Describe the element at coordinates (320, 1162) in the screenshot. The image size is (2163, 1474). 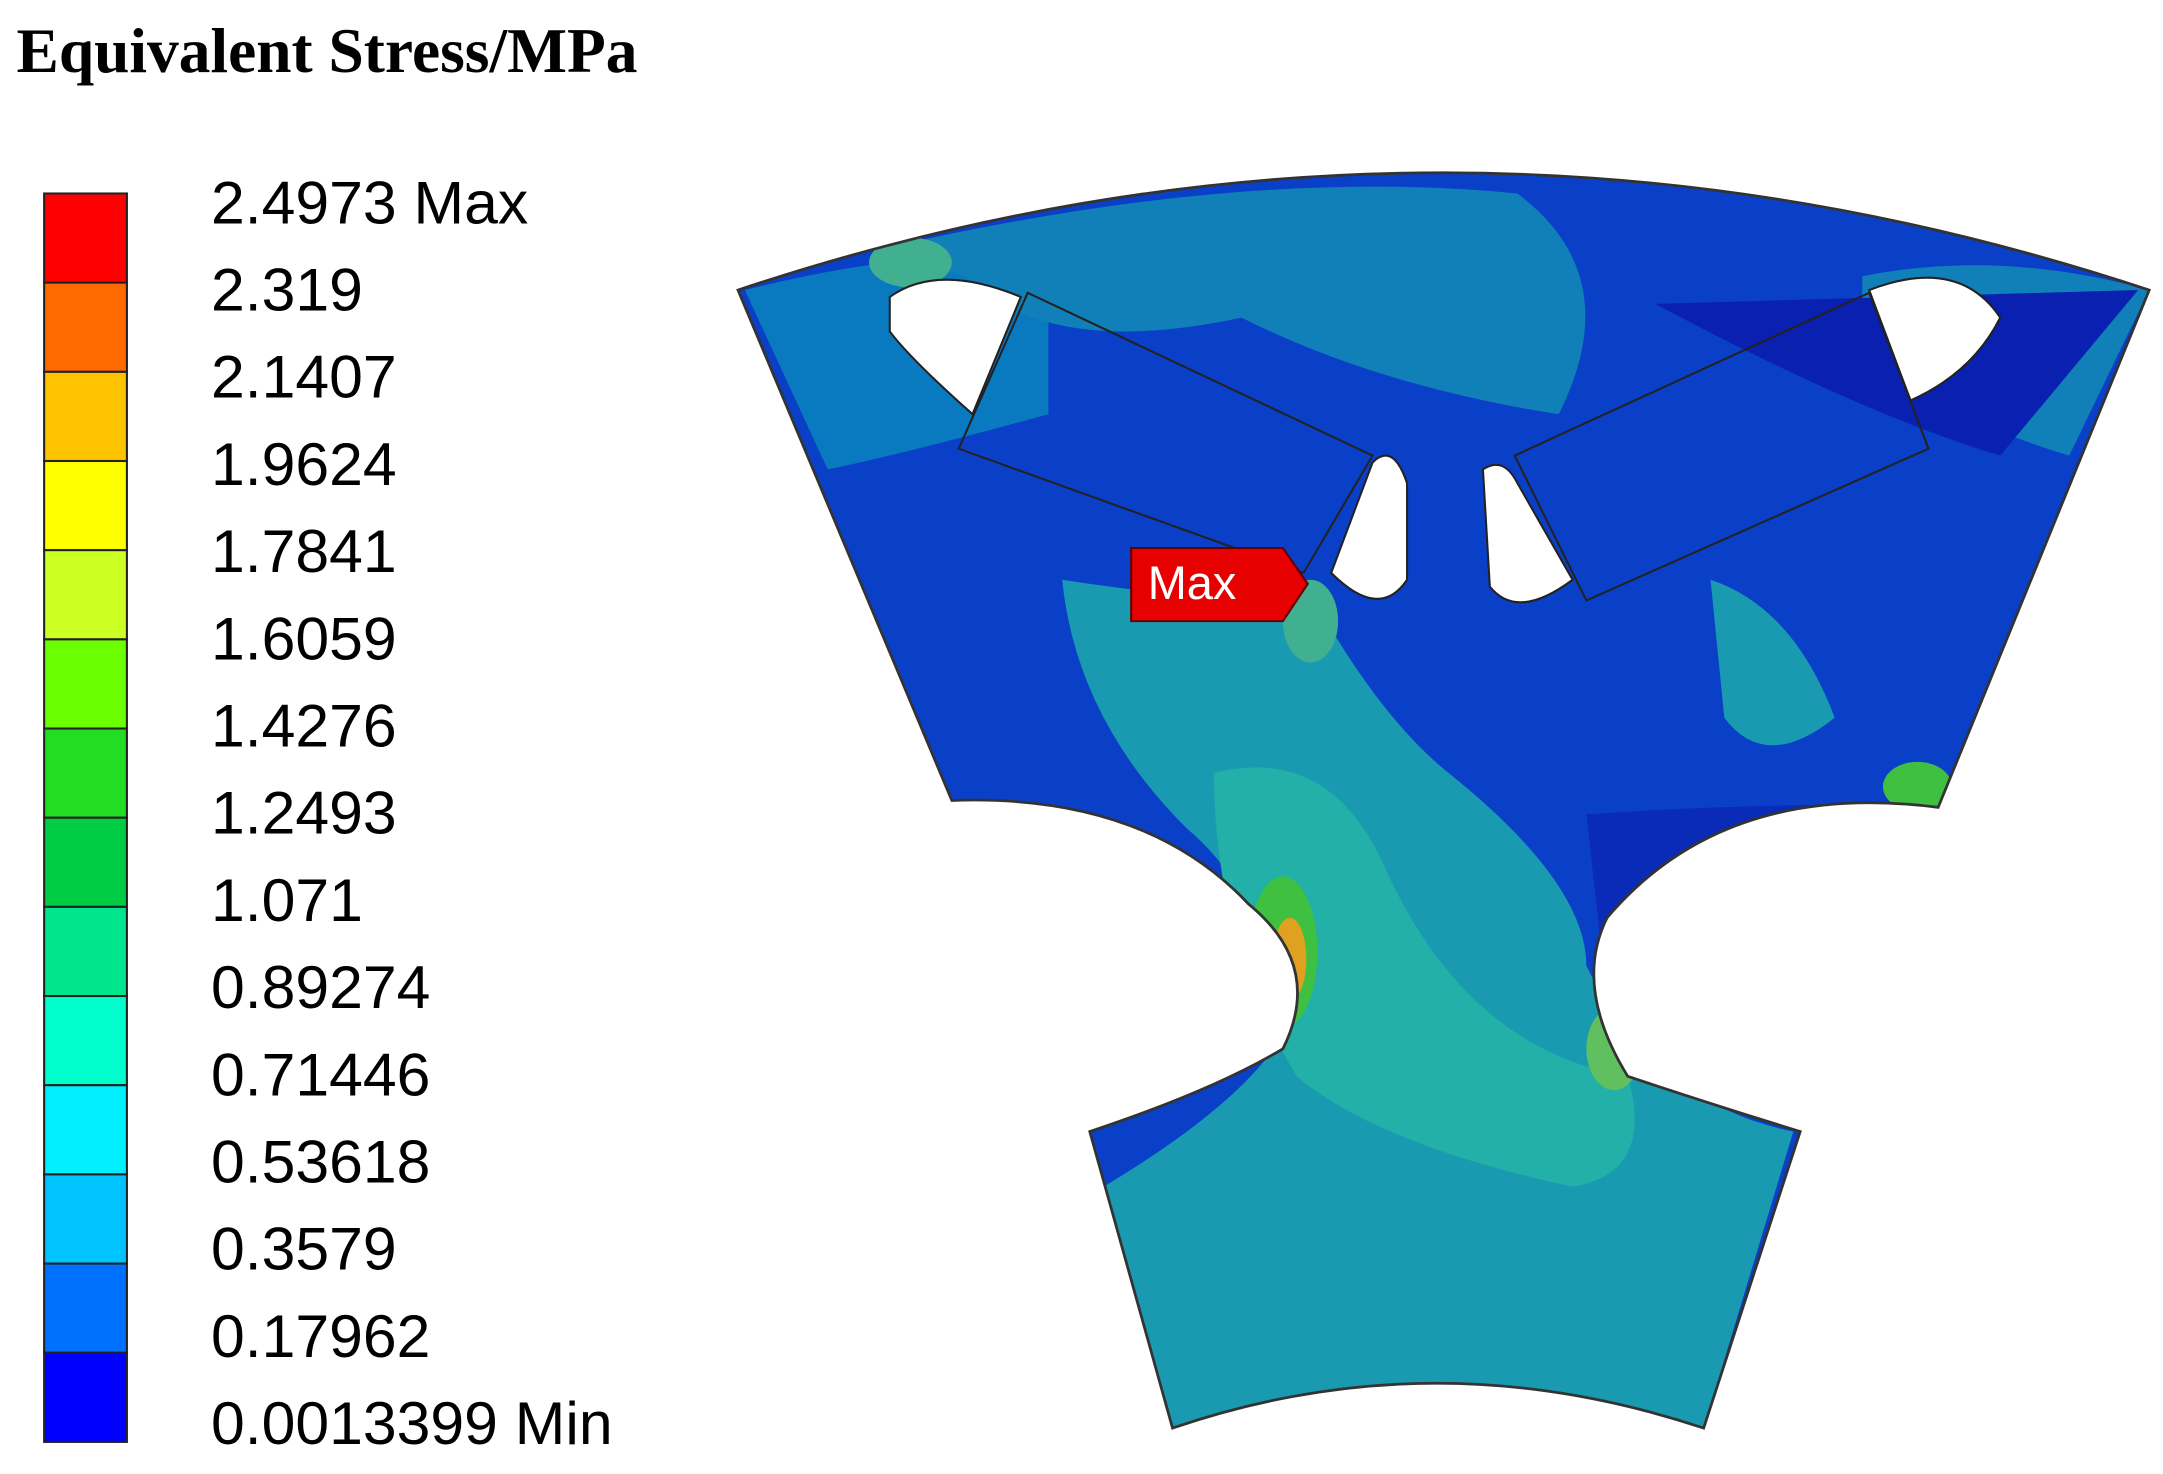
I see `legend-label: 0.53618` at that location.